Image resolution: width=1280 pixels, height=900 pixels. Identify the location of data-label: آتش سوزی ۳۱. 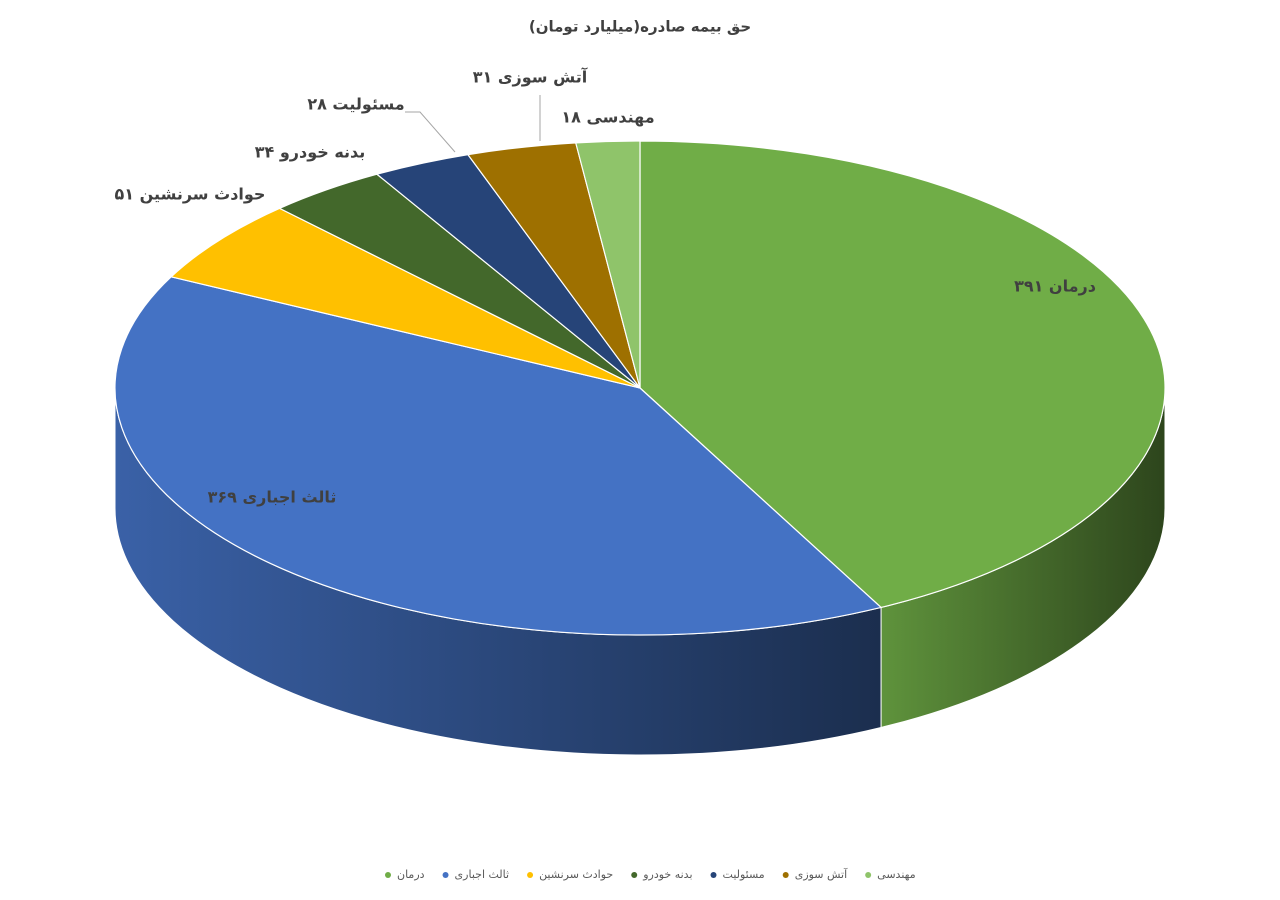
(530, 77).